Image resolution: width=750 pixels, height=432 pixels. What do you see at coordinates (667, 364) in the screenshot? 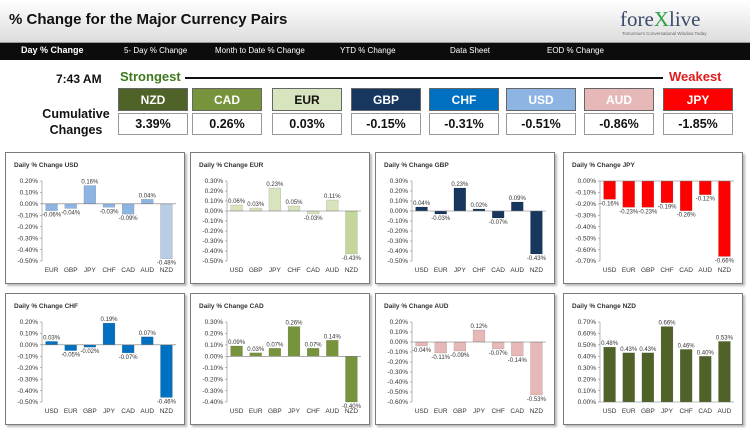
I see `bar-jpy` at bounding box center [667, 364].